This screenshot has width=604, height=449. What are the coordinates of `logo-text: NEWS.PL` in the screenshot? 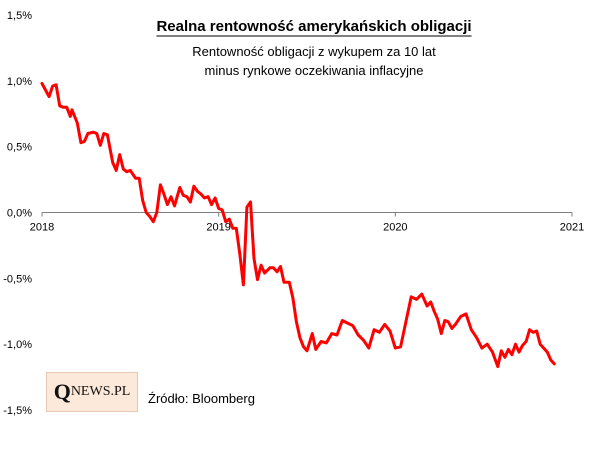 It's located at (100, 391).